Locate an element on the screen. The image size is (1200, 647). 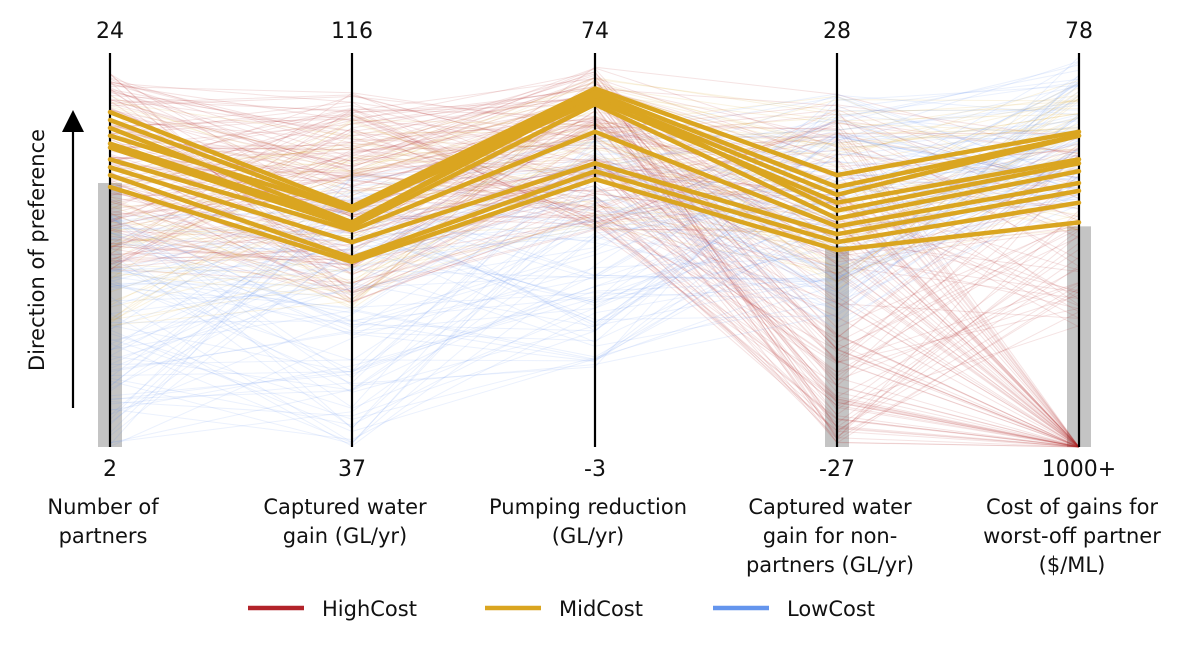
preference-indicator: Direction of preference is located at coordinates (54, 259).